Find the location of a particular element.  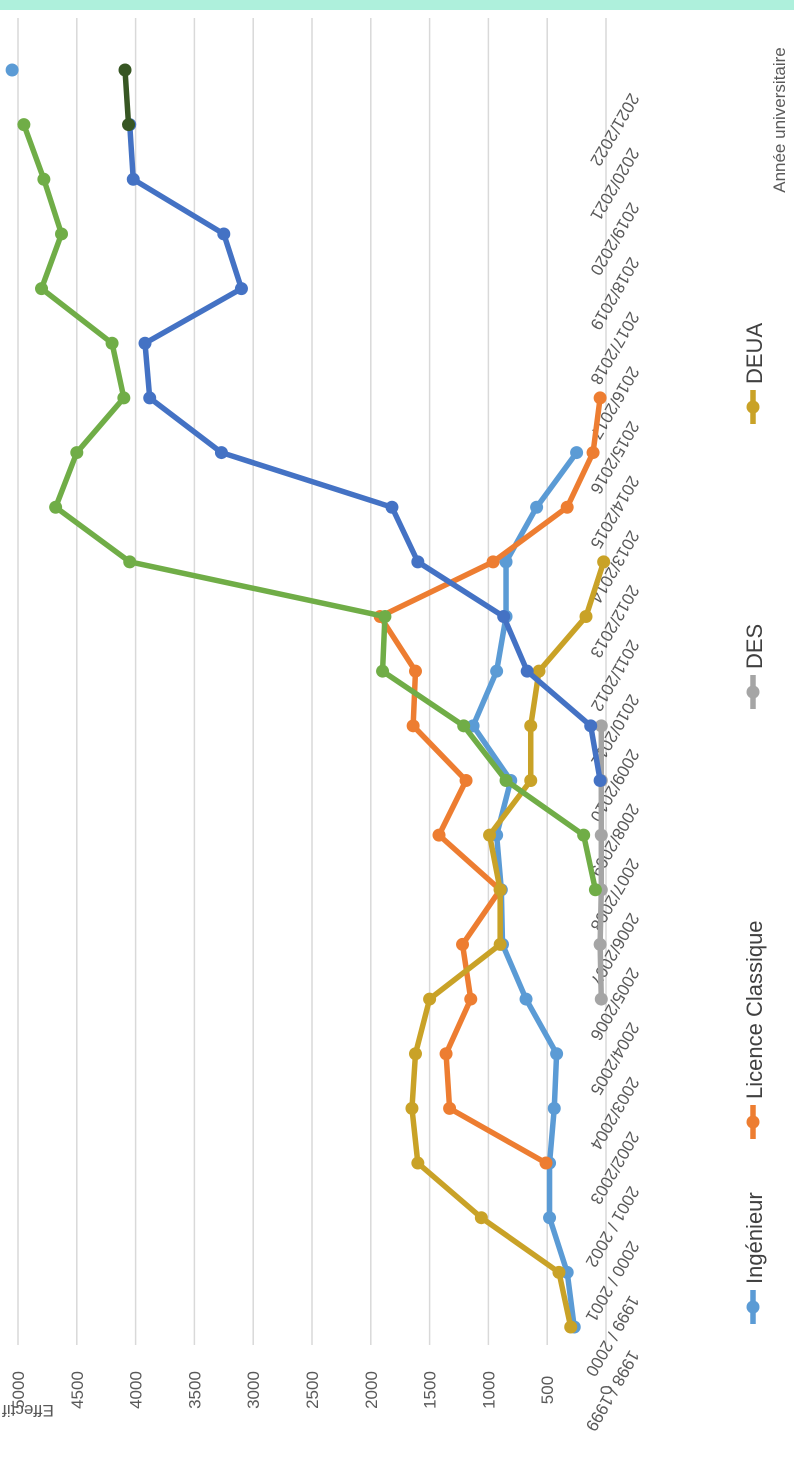

y-tick-label: 0 is located at coordinates (606, 1389).